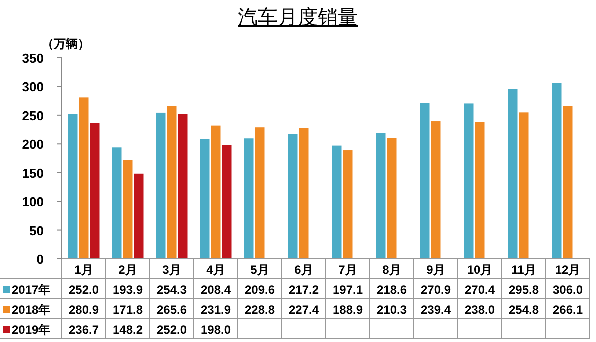 This screenshot has height=342, width=596. I want to click on data-label: 209.6, so click(260, 290).